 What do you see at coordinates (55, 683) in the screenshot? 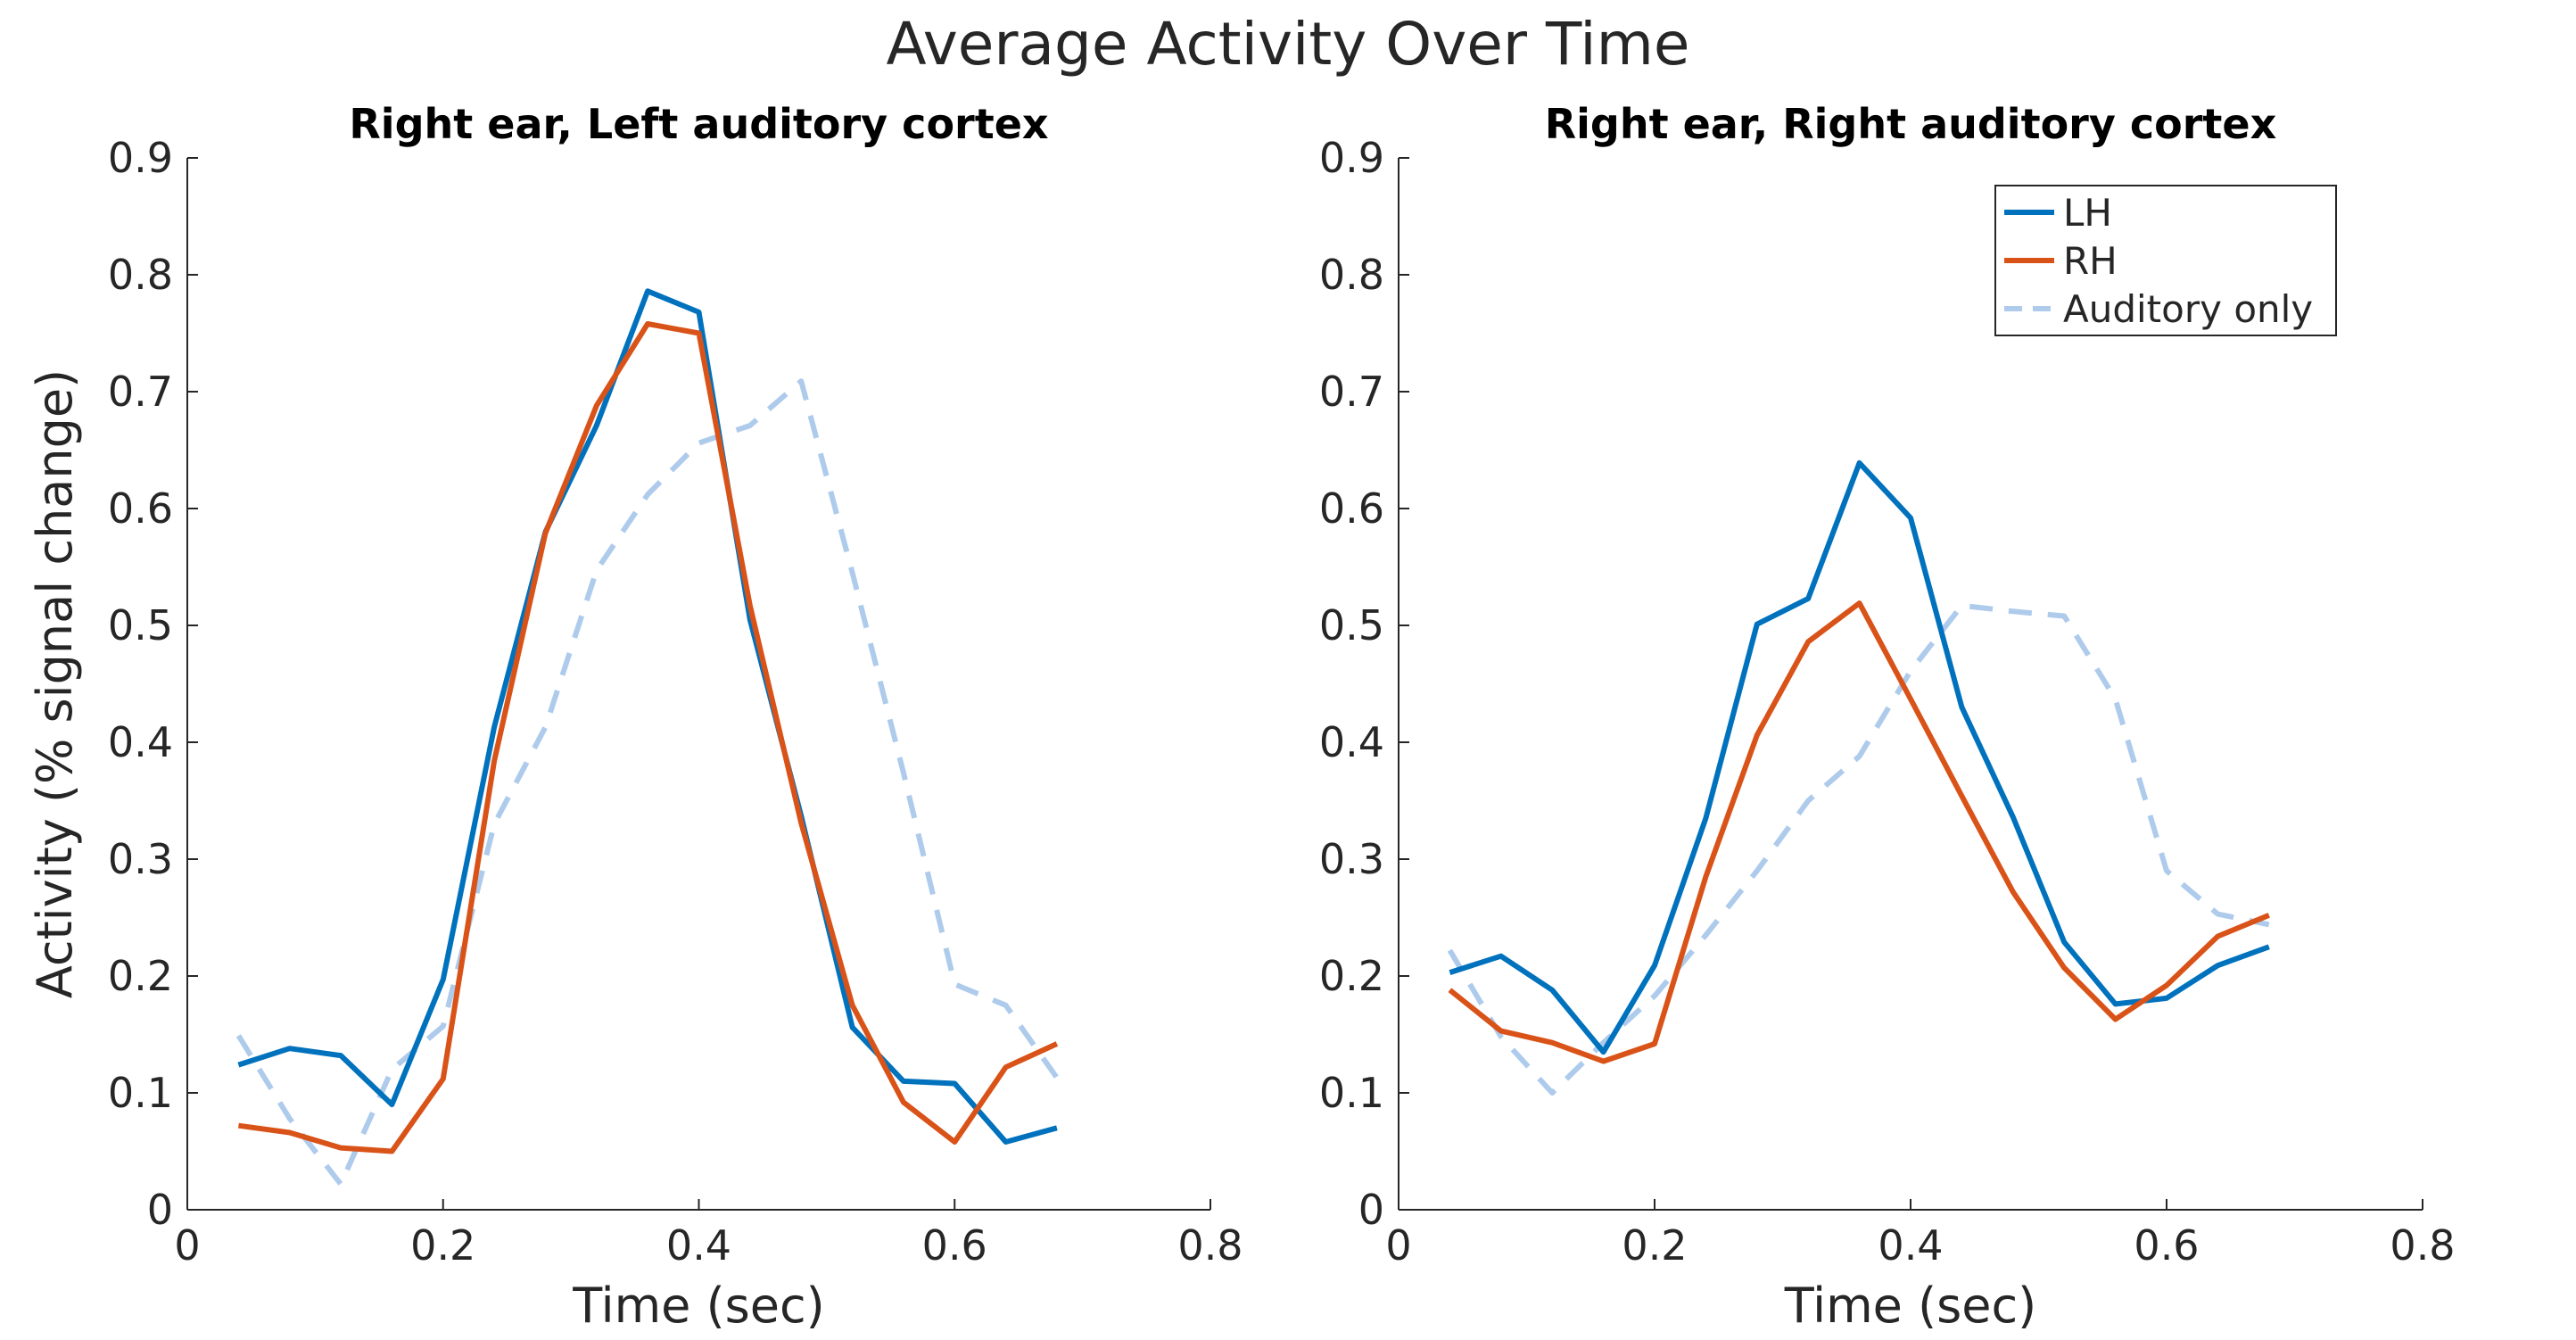
I see `y-axis-label: Activity (% signal change)` at bounding box center [55, 683].